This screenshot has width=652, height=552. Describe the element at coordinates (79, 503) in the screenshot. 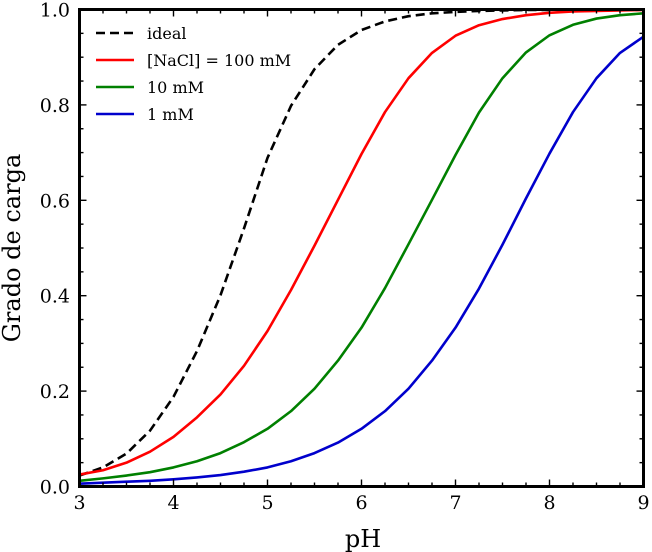

I see `x-tick-label: 3` at that location.